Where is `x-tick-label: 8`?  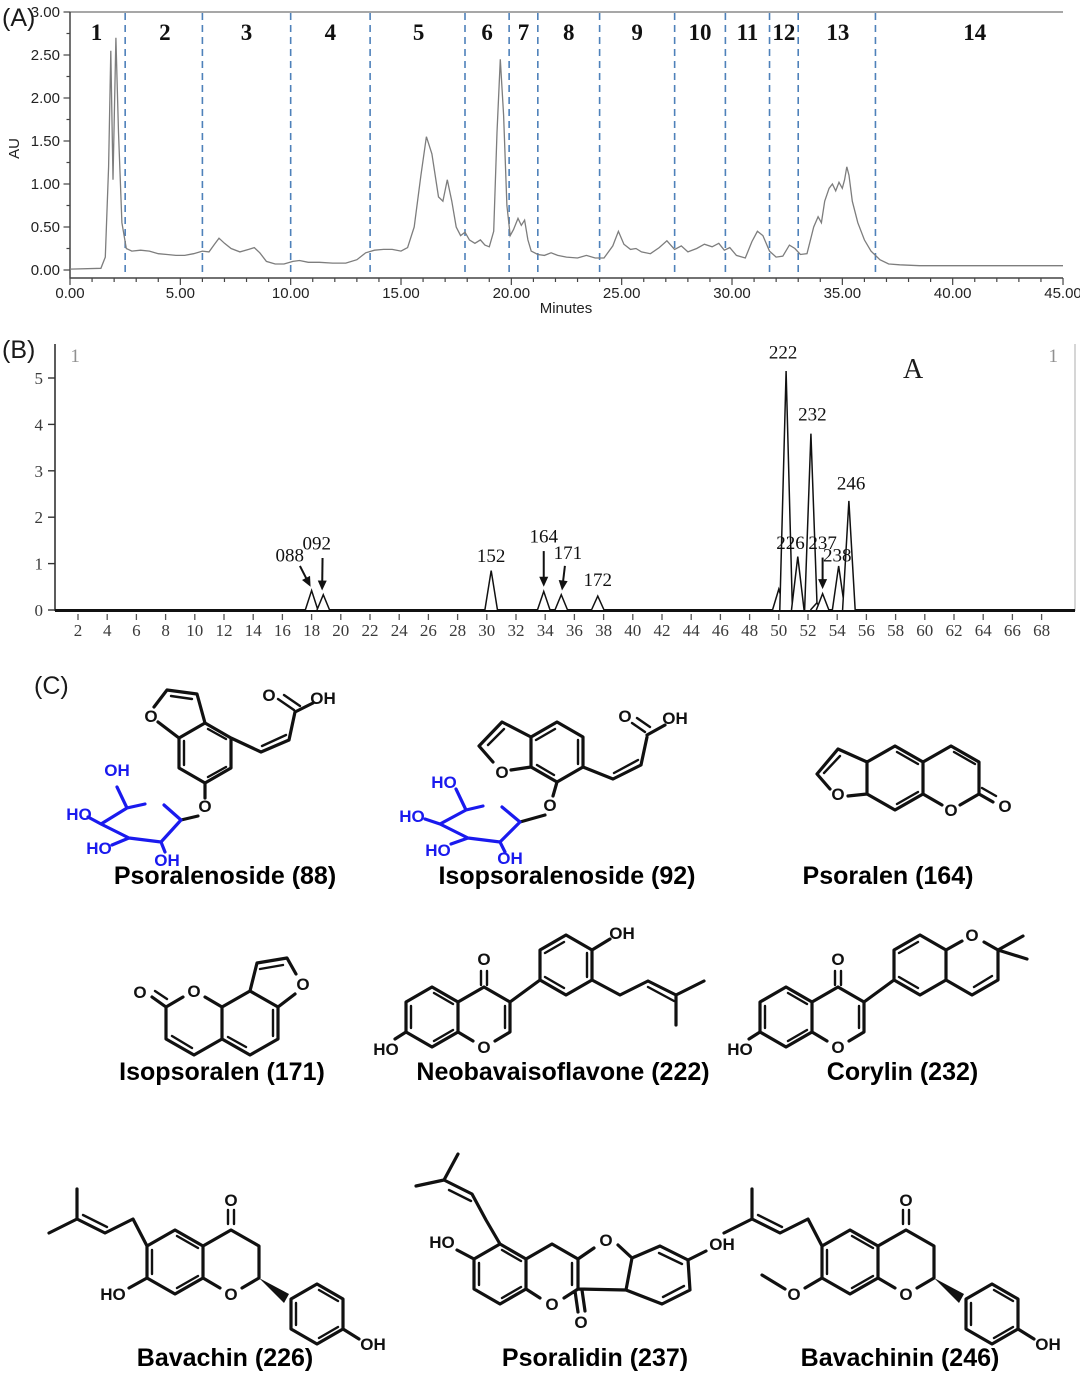 x-tick-label: 8 is located at coordinates (165, 630).